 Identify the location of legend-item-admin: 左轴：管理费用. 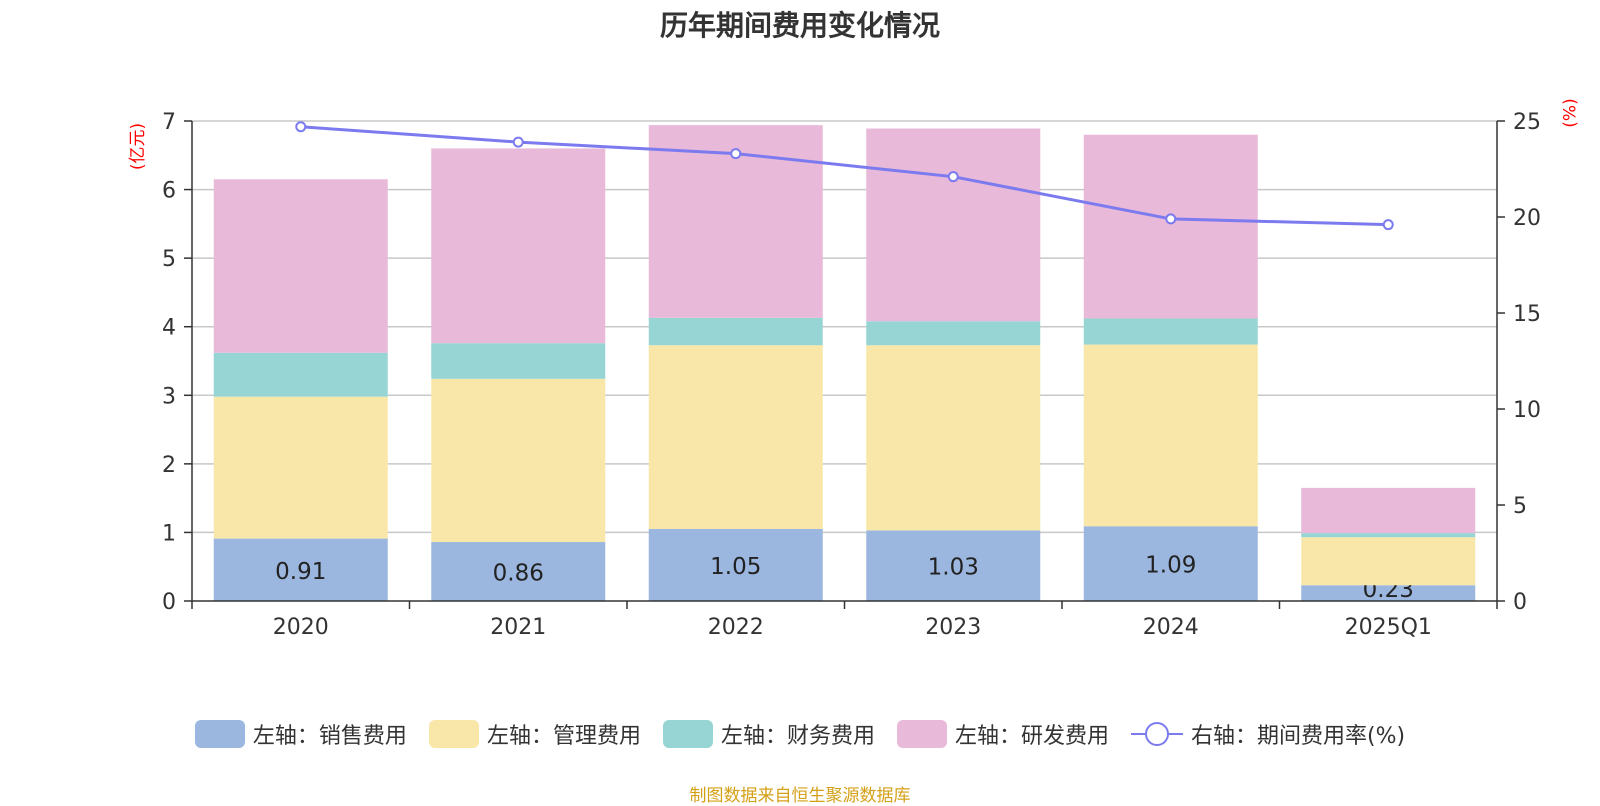
(534, 734).